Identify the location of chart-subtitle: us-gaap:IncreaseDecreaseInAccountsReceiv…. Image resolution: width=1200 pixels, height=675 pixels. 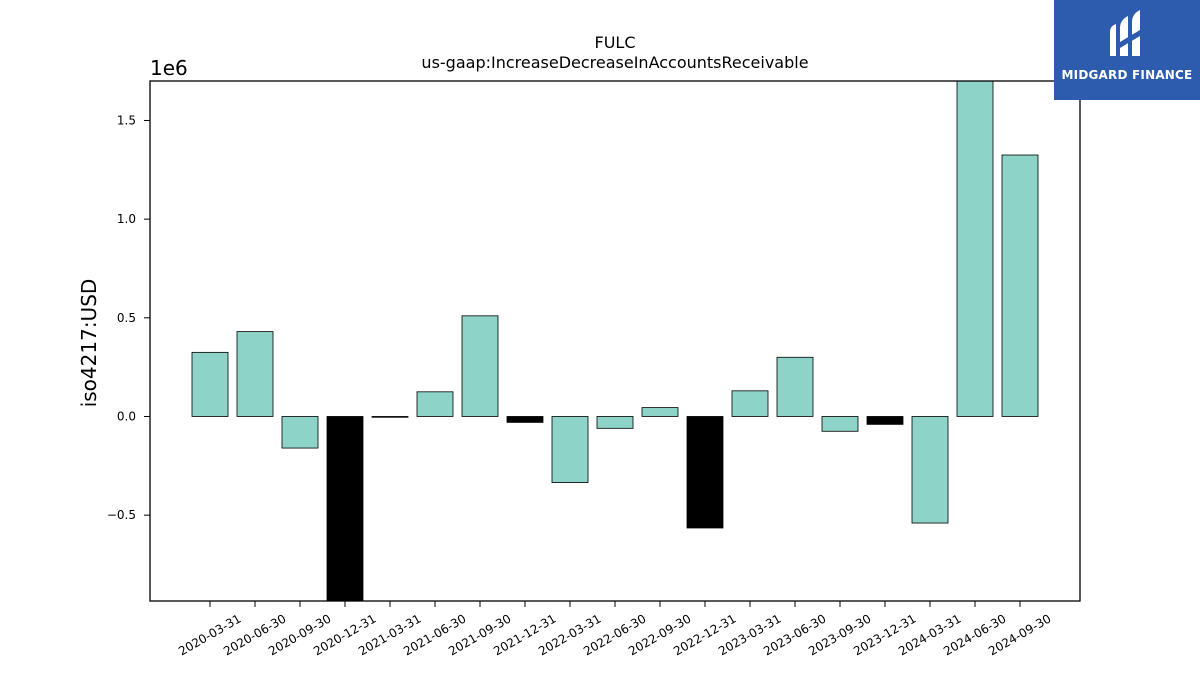
(614, 62).